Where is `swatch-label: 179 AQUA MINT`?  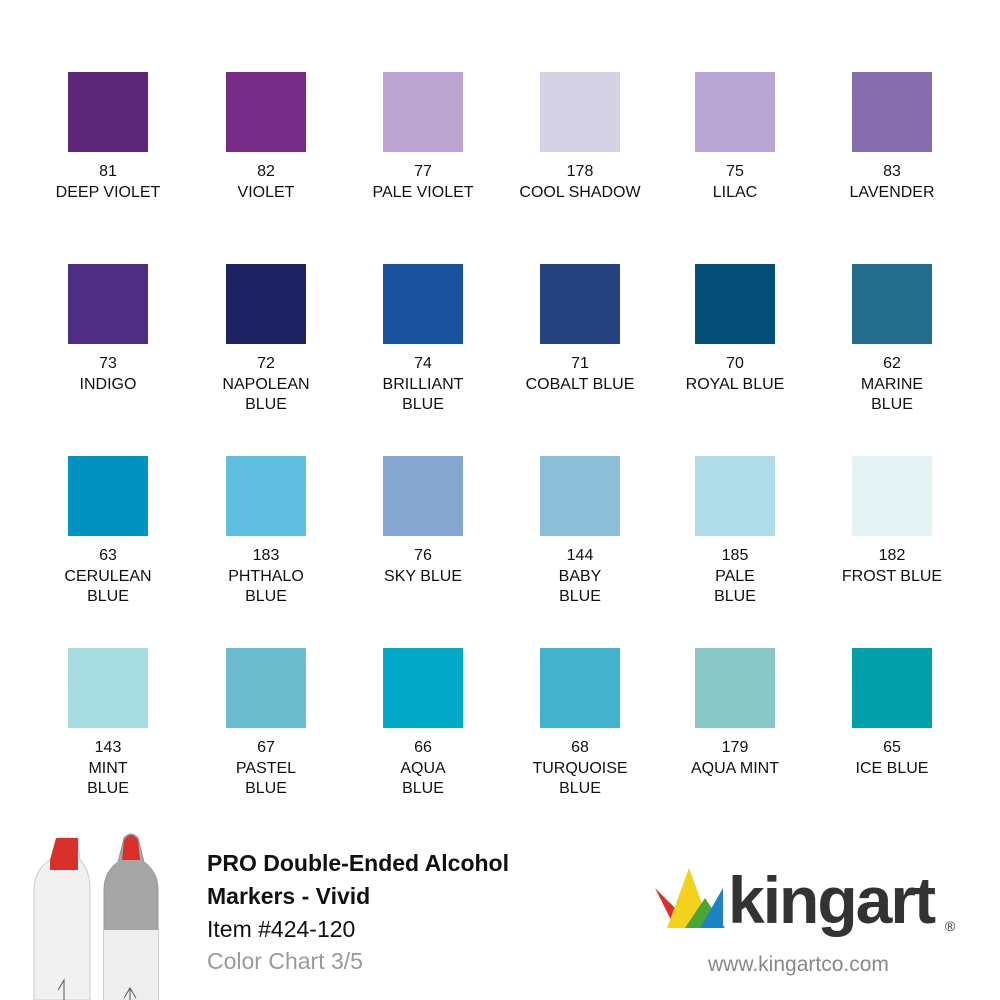 swatch-label: 179 AQUA MINT is located at coordinates (735, 758).